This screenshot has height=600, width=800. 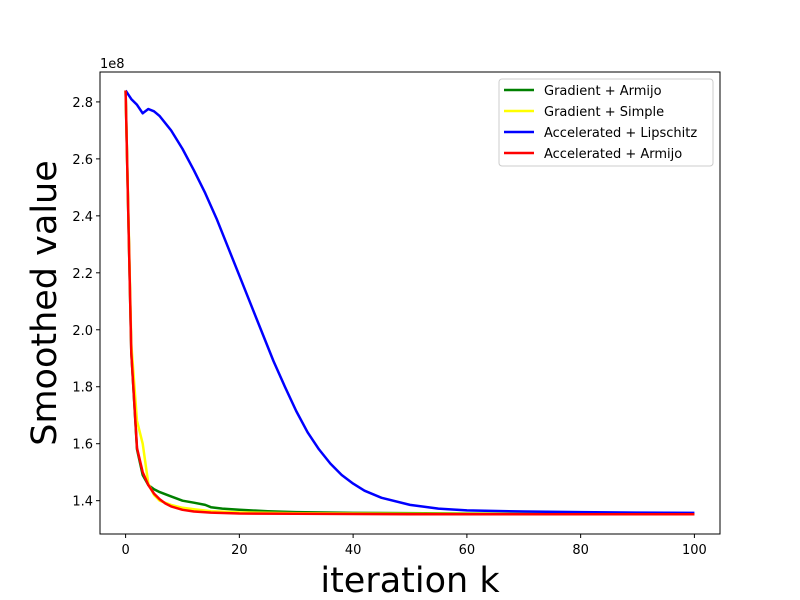 I want to click on y-tick-label: 2.4, so click(x=82, y=217).